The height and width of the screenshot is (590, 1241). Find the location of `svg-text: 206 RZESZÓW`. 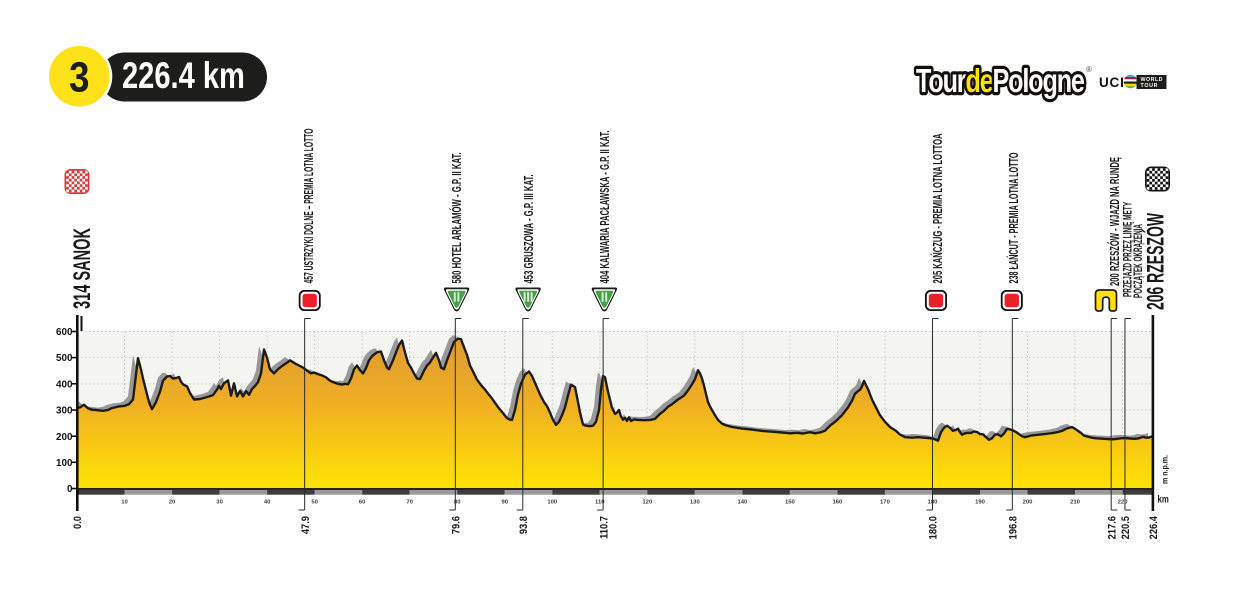

svg-text: 206 RZESZÓW is located at coordinates (1156, 261).